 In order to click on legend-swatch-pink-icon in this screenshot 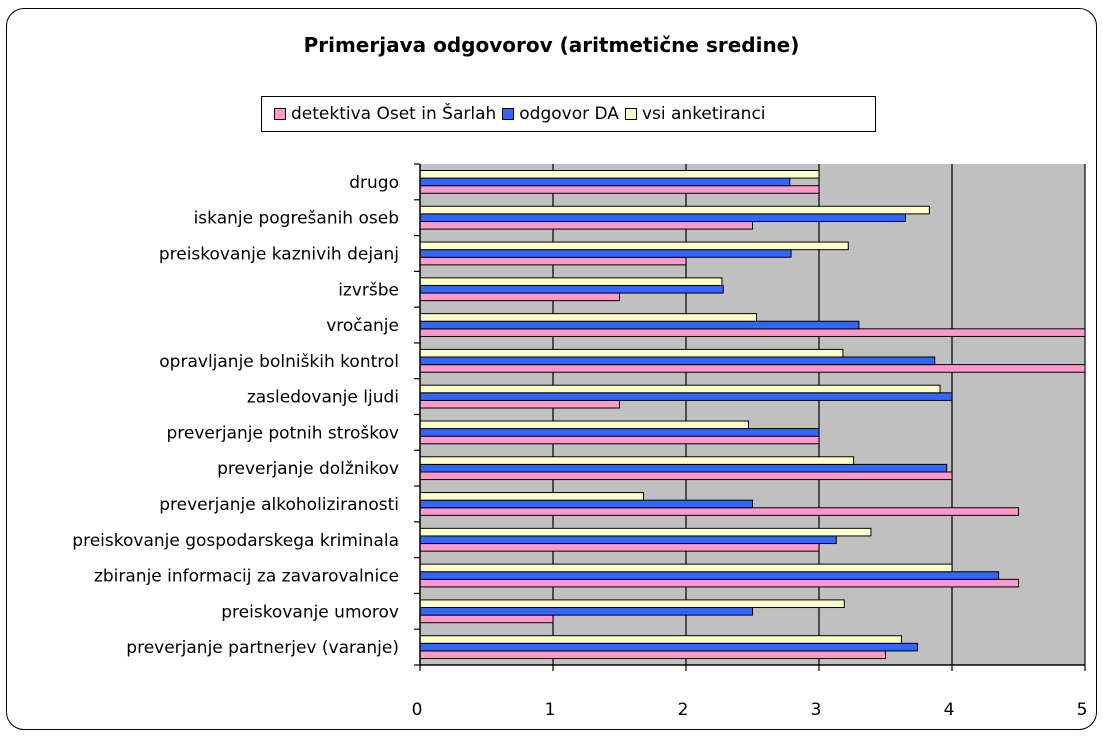, I will do `click(280, 114)`.